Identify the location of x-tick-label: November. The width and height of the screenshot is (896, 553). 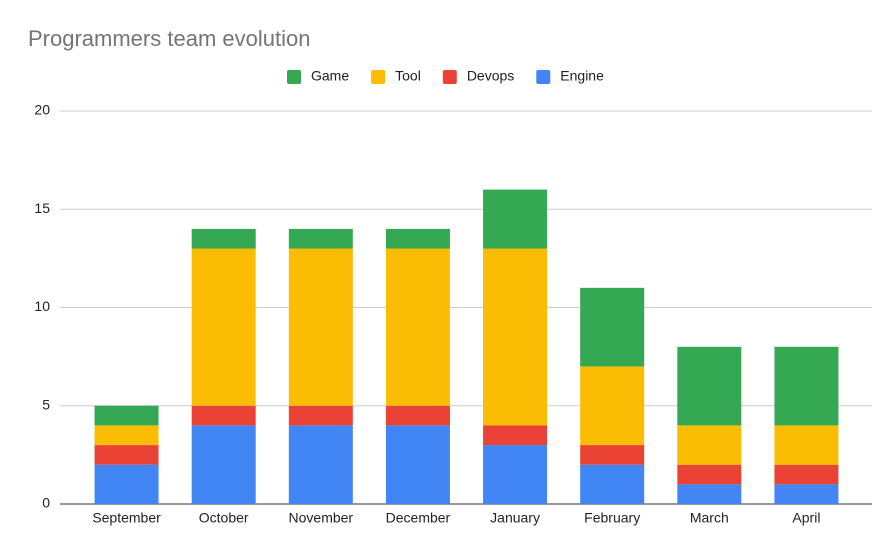
(321, 518).